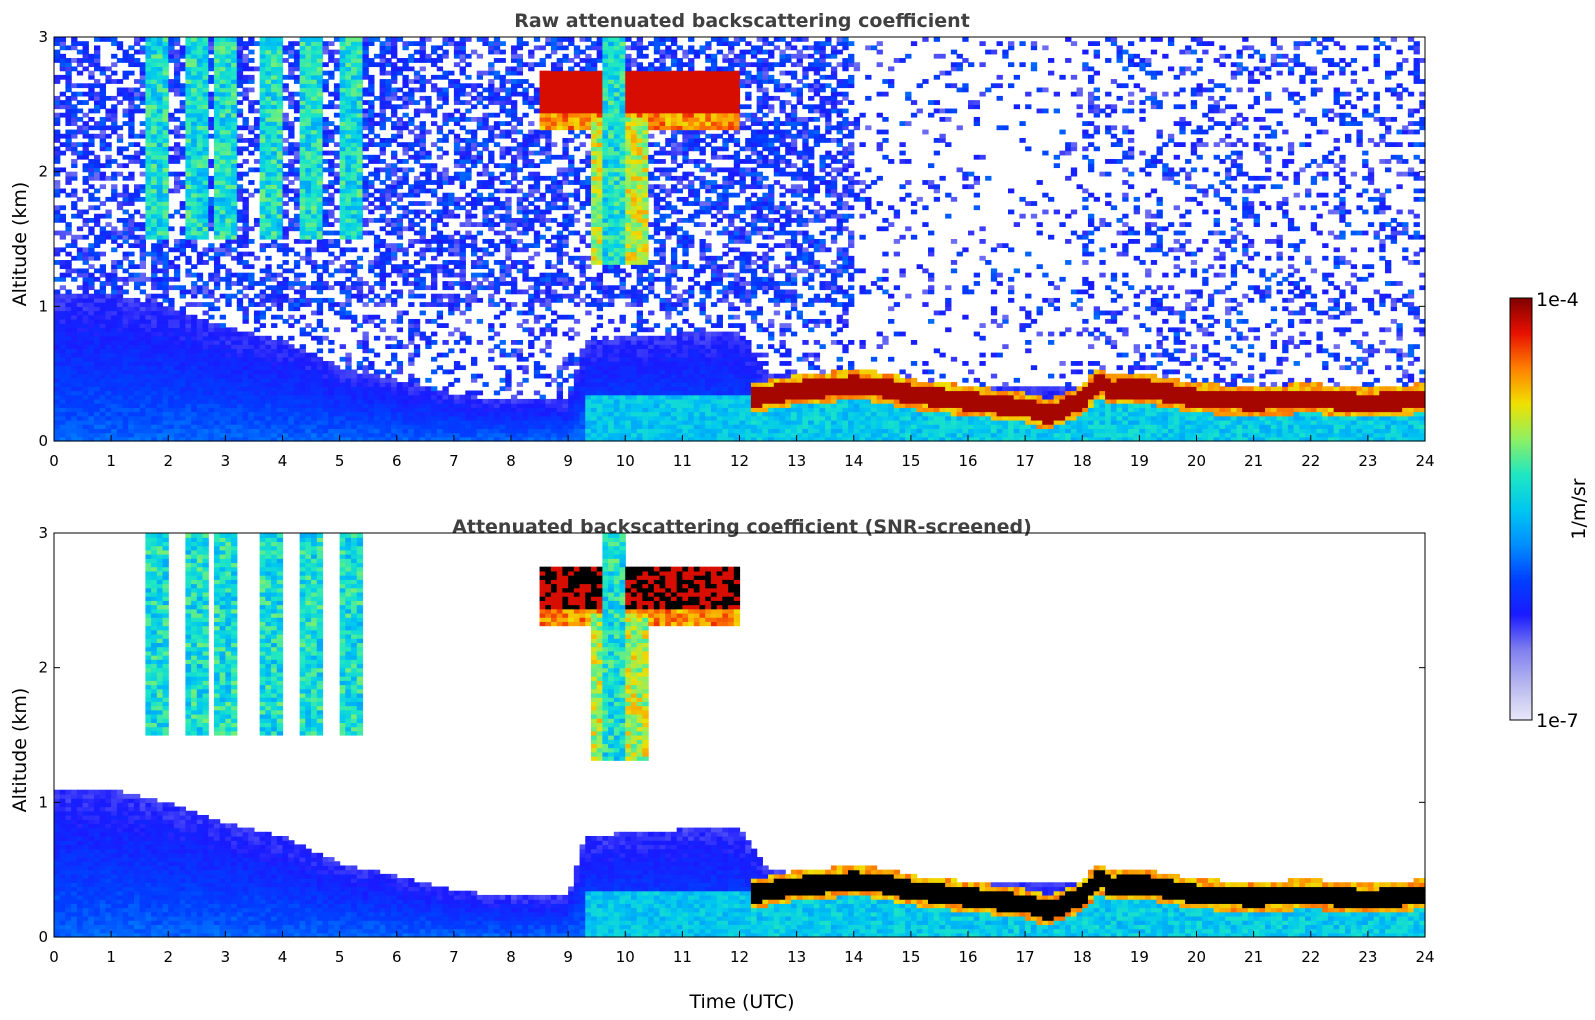 This screenshot has height=1020, width=1595. I want to click on colorbar: 1e-4 1e-7 1/m/sr, so click(1549, 510).